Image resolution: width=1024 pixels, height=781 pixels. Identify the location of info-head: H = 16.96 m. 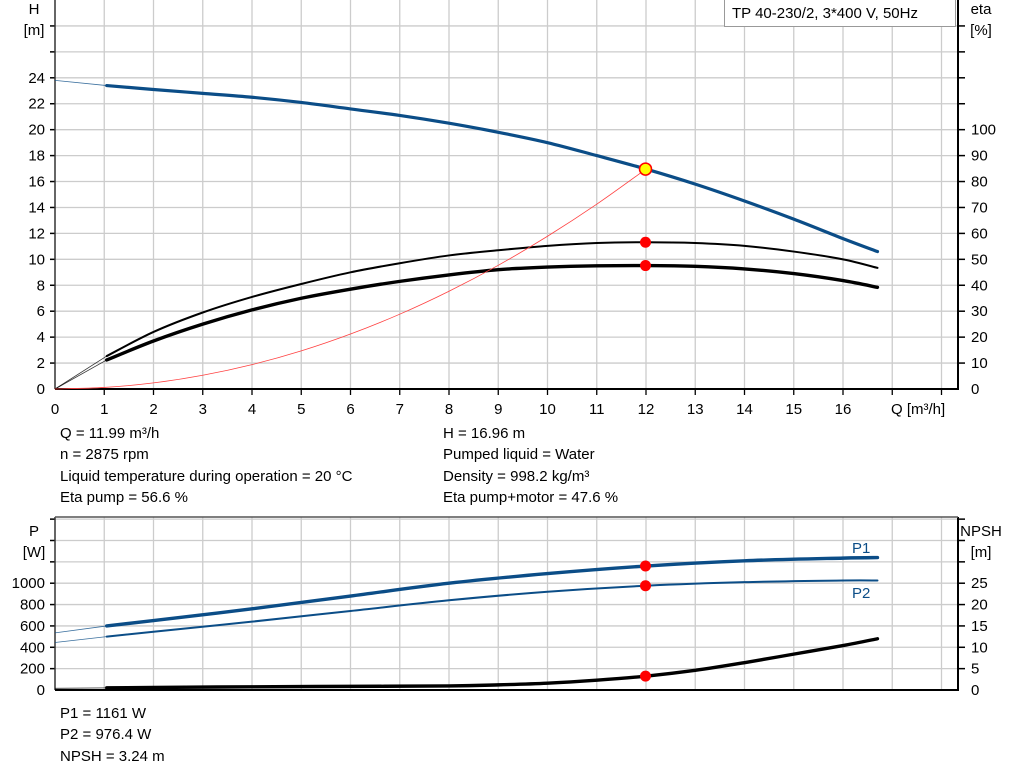
(484, 433).